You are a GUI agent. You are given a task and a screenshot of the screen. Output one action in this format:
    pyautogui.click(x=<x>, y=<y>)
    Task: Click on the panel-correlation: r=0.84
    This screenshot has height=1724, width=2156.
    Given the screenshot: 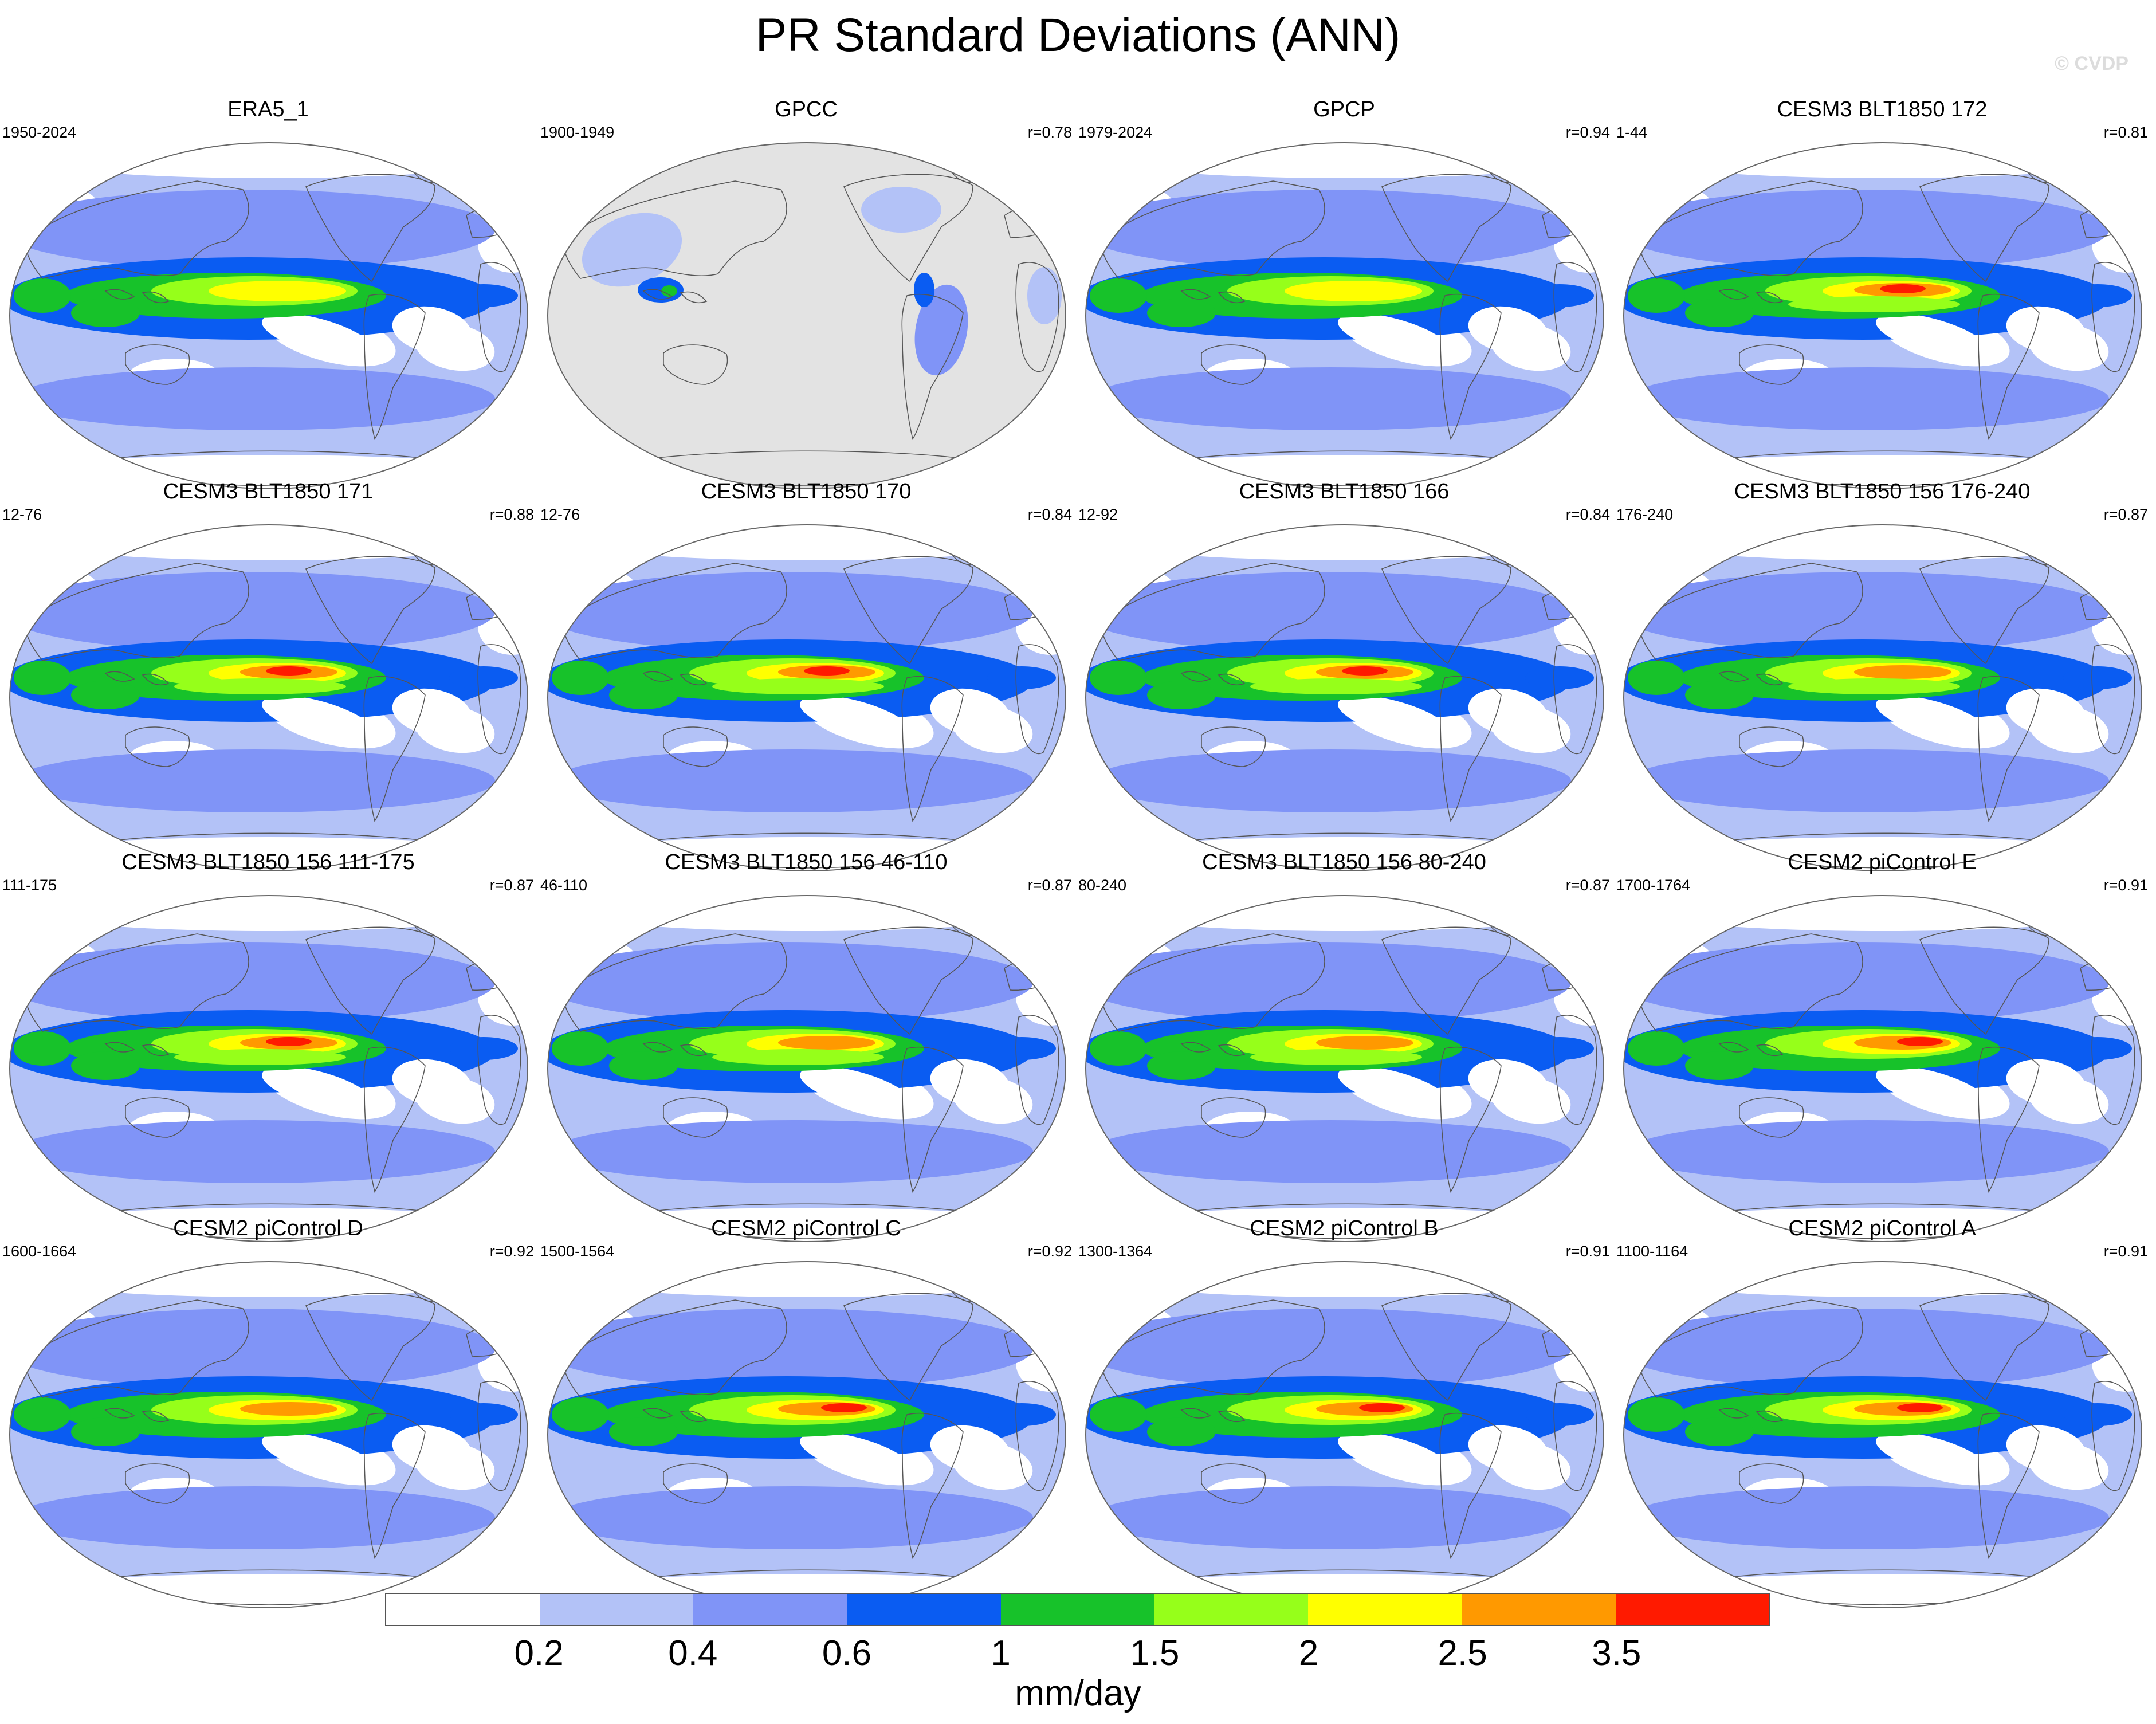 What is the action you would take?
    pyautogui.click(x=1049, y=515)
    